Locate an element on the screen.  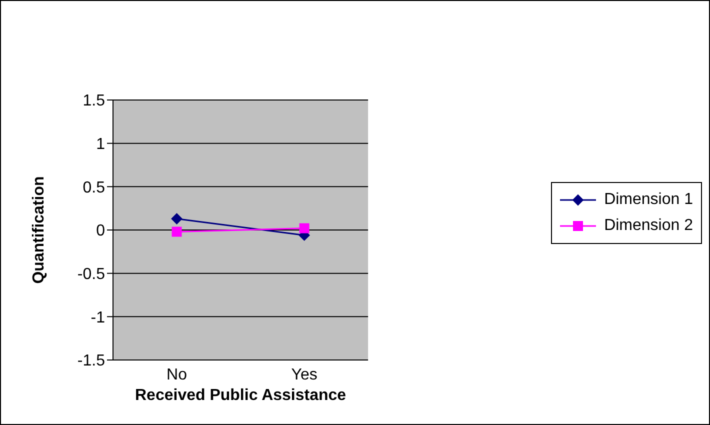
y-tick-label: -1 is located at coordinates (98, 317).